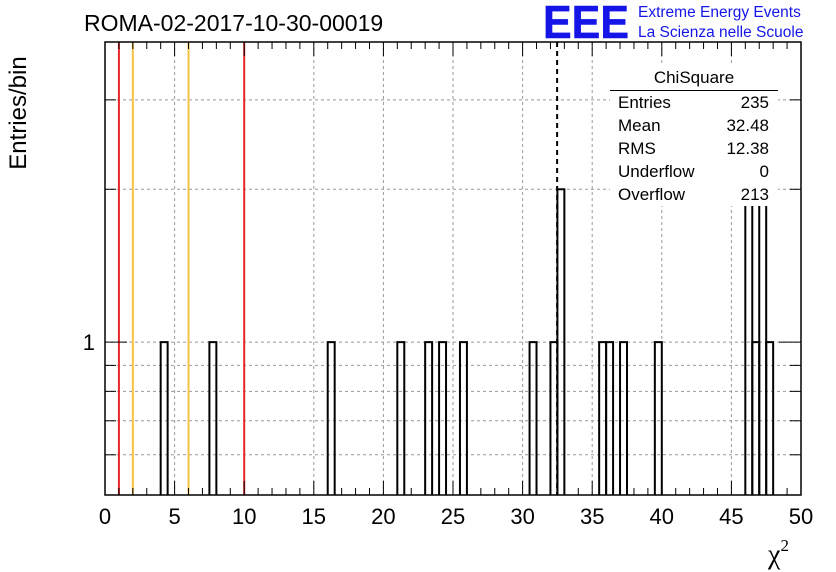  Describe the element at coordinates (453, 516) in the screenshot. I see `x-tick-label: 25` at that location.